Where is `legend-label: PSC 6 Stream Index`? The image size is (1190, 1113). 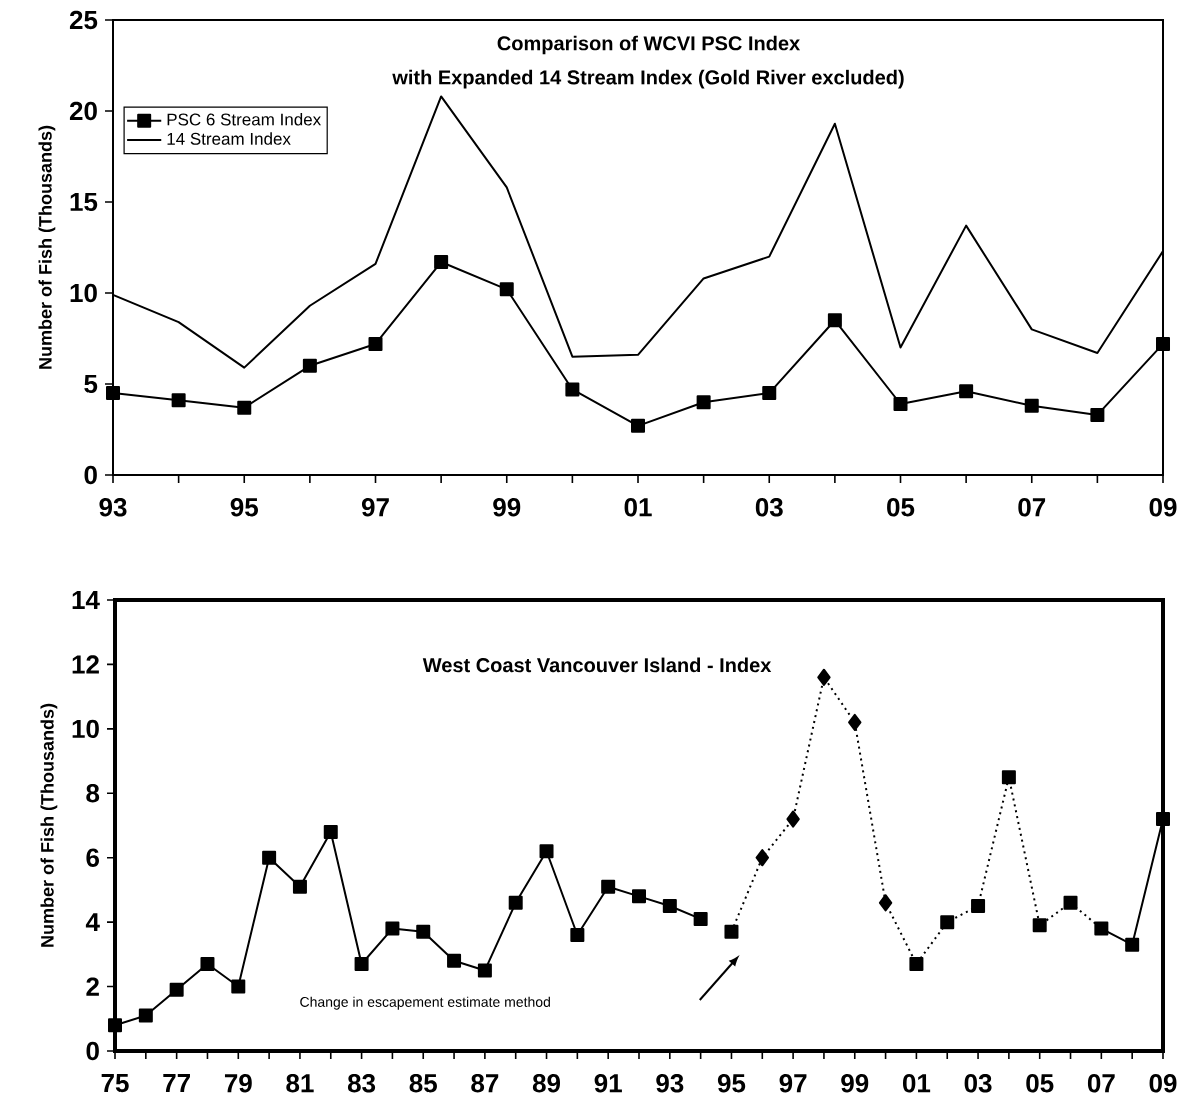
legend-label: PSC 6 Stream Index is located at coordinates (244, 119).